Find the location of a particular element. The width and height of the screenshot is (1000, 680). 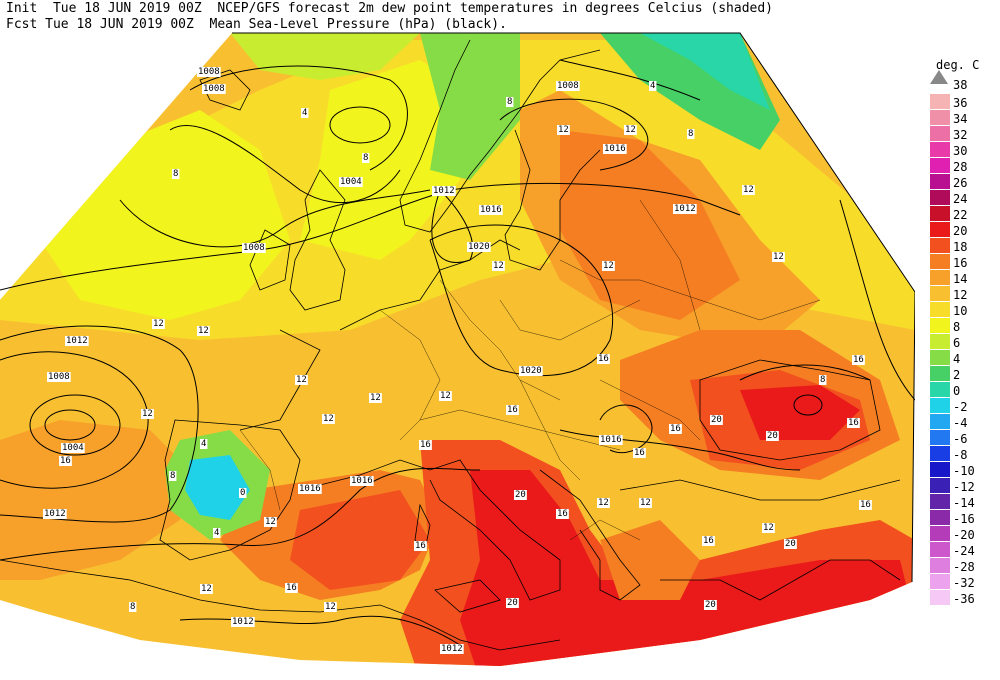

legend-level: 6 is located at coordinates (959, 342).